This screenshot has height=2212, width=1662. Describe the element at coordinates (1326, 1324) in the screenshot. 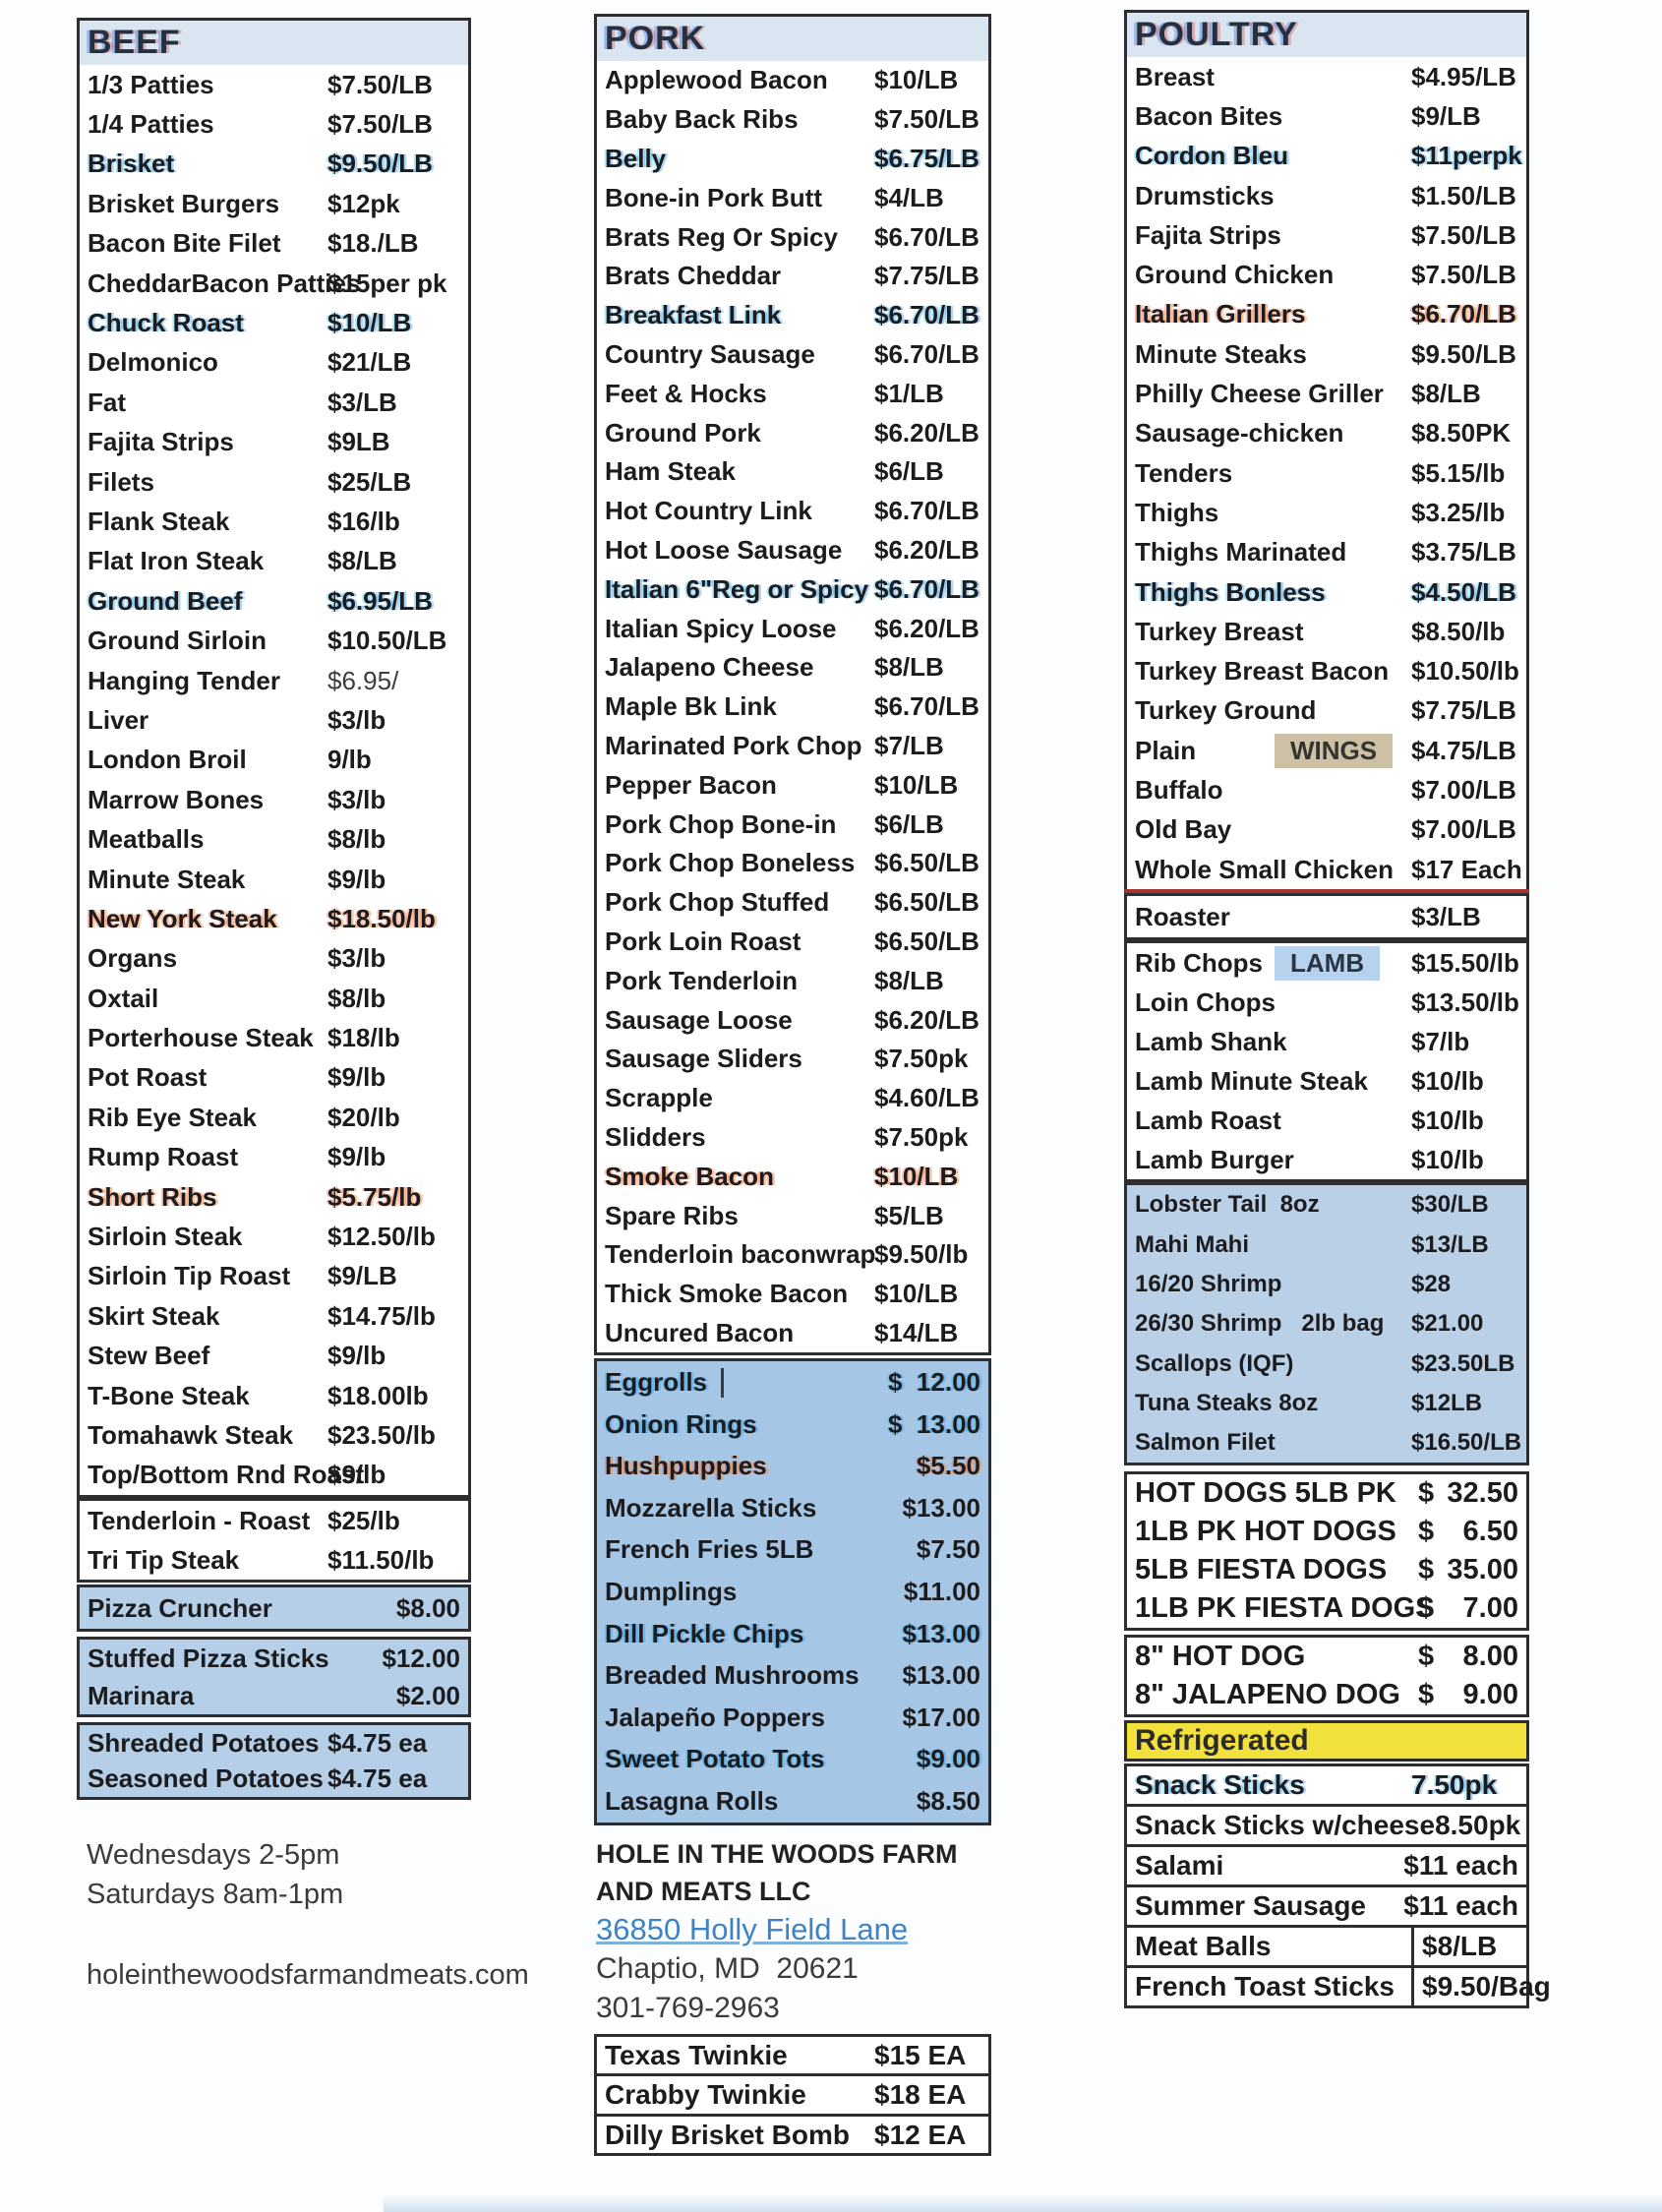

I see `price-row: 26/30 Shrimp 2lb bag $21.00` at that location.